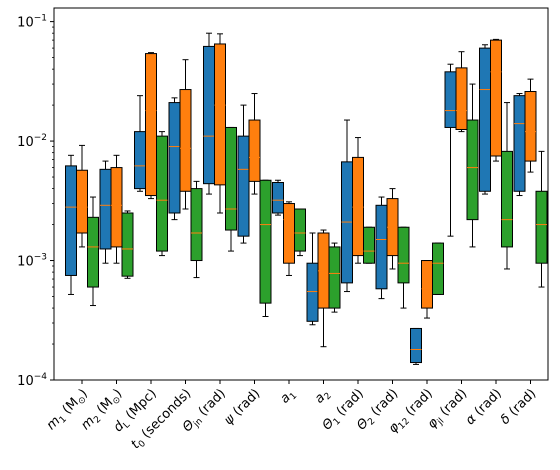  What do you see at coordinates (32, 22) in the screenshot?
I see `y-tick-label: 10⁻¹` at bounding box center [32, 22].